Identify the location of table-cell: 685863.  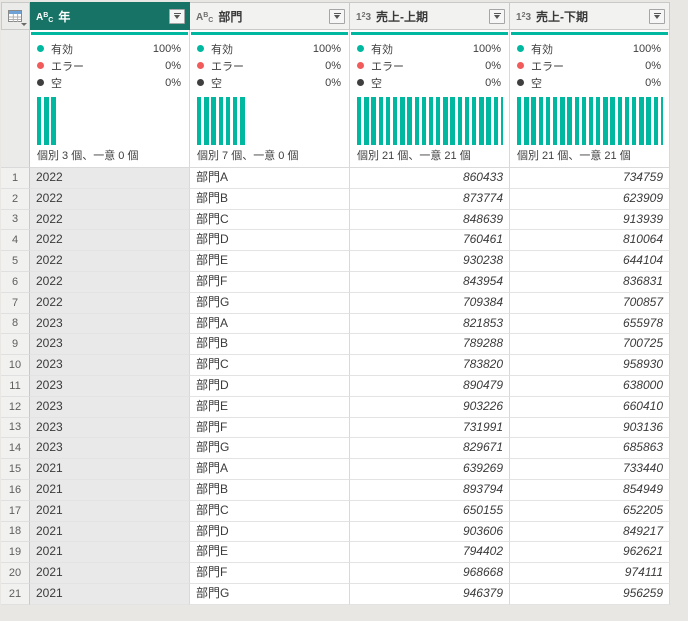
(590, 449).